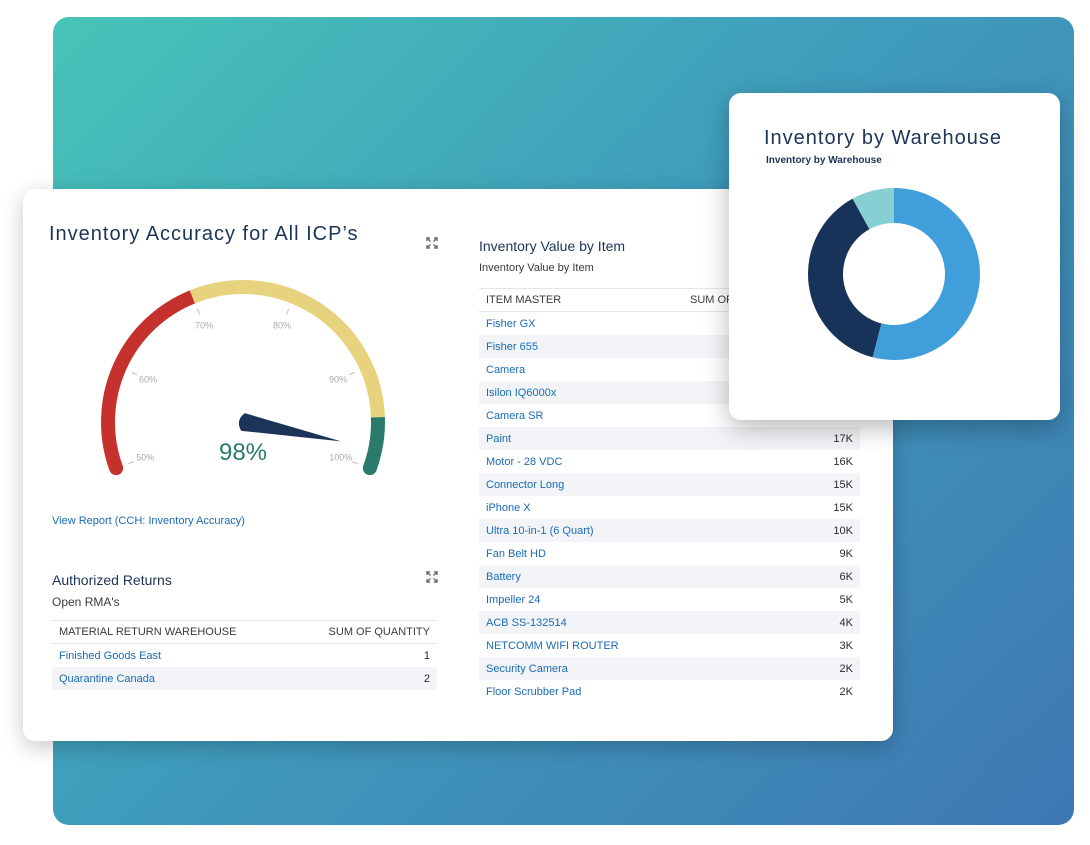  I want to click on gauge-tick-label: 90%, so click(338, 380).